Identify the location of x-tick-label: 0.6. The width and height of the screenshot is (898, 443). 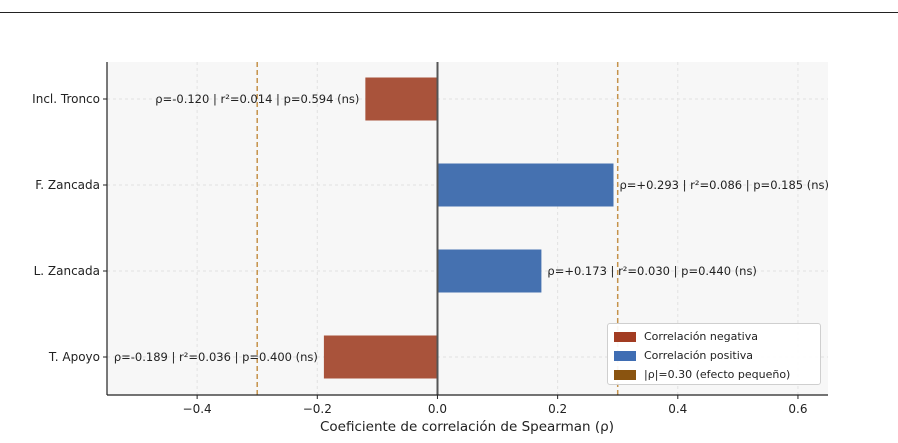
(797, 409).